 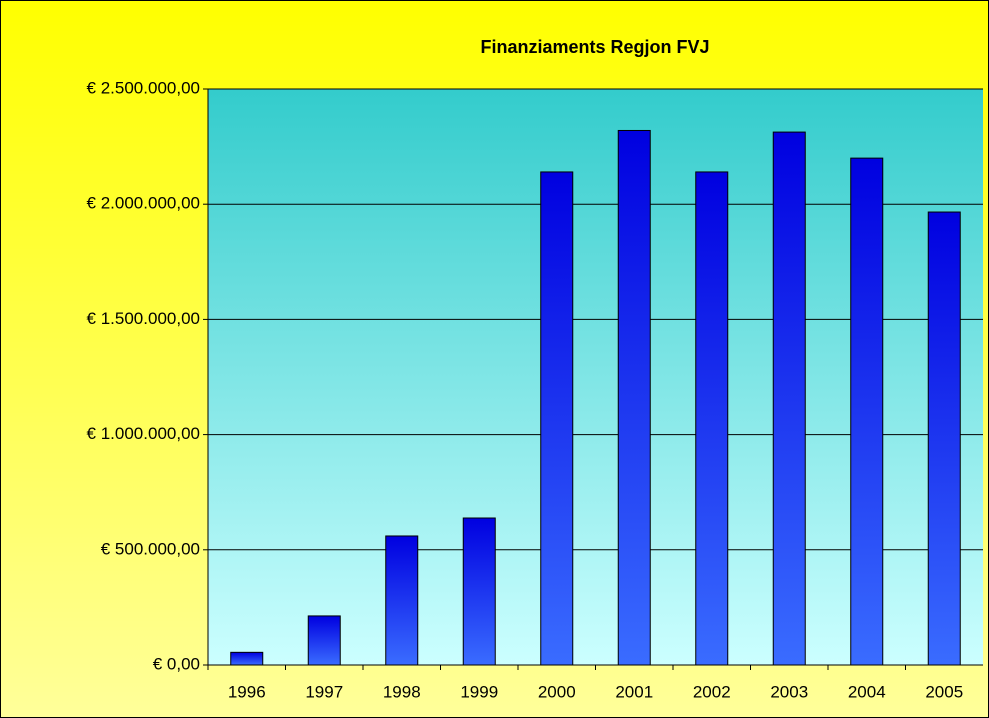 What do you see at coordinates (143, 318) in the screenshot?
I see `y-tick-label: € 1.500.000,00` at bounding box center [143, 318].